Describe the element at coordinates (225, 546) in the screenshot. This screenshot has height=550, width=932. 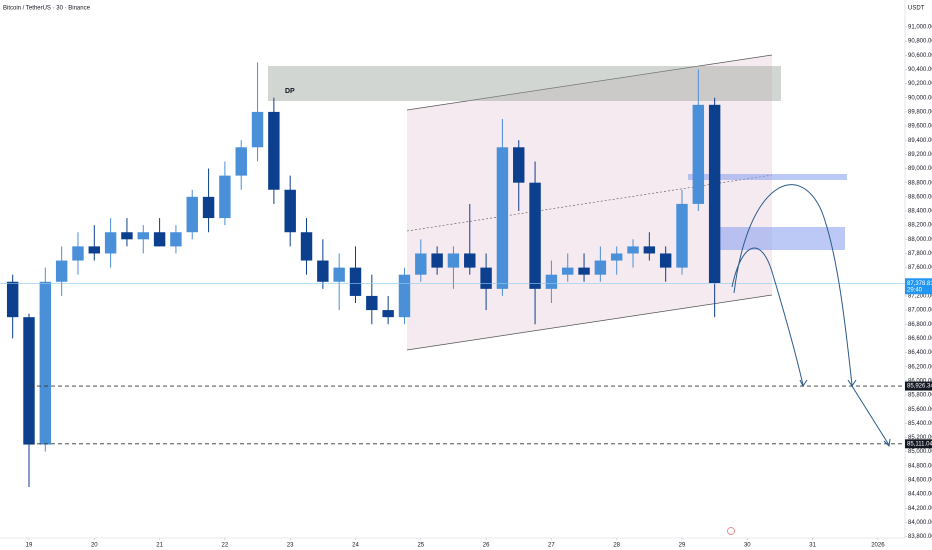
I see `x-tick-label: 22` at that location.